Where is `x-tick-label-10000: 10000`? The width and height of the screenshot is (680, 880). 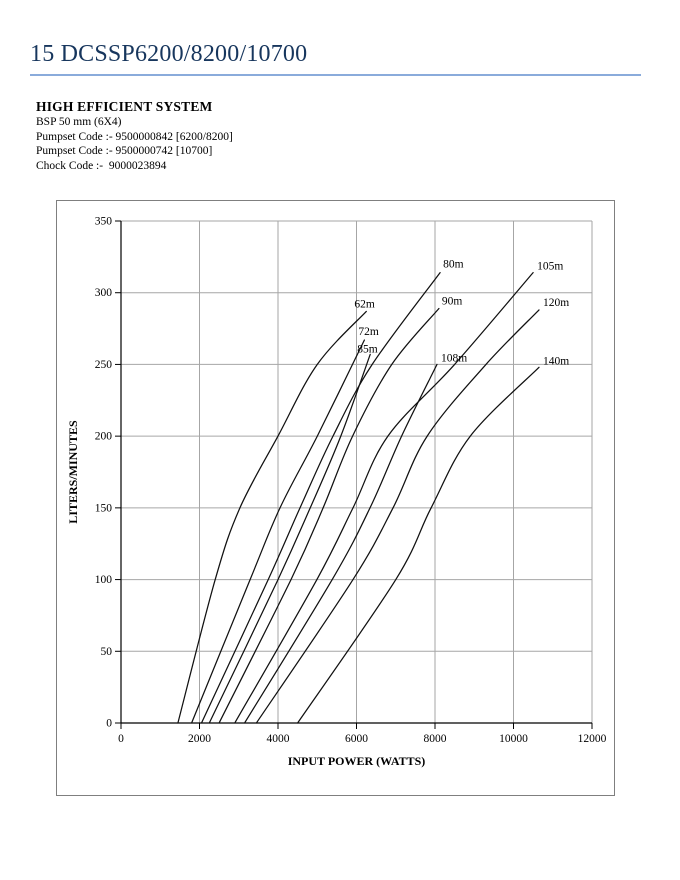 x-tick-label-10000: 10000 is located at coordinates (513, 739).